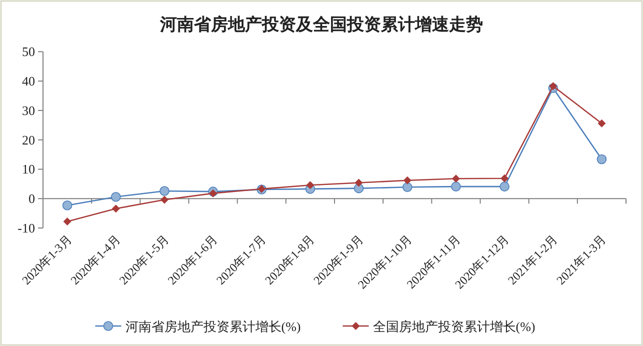  Describe the element at coordinates (28, 81) in the screenshot. I see `y-tick-label: 40` at that location.